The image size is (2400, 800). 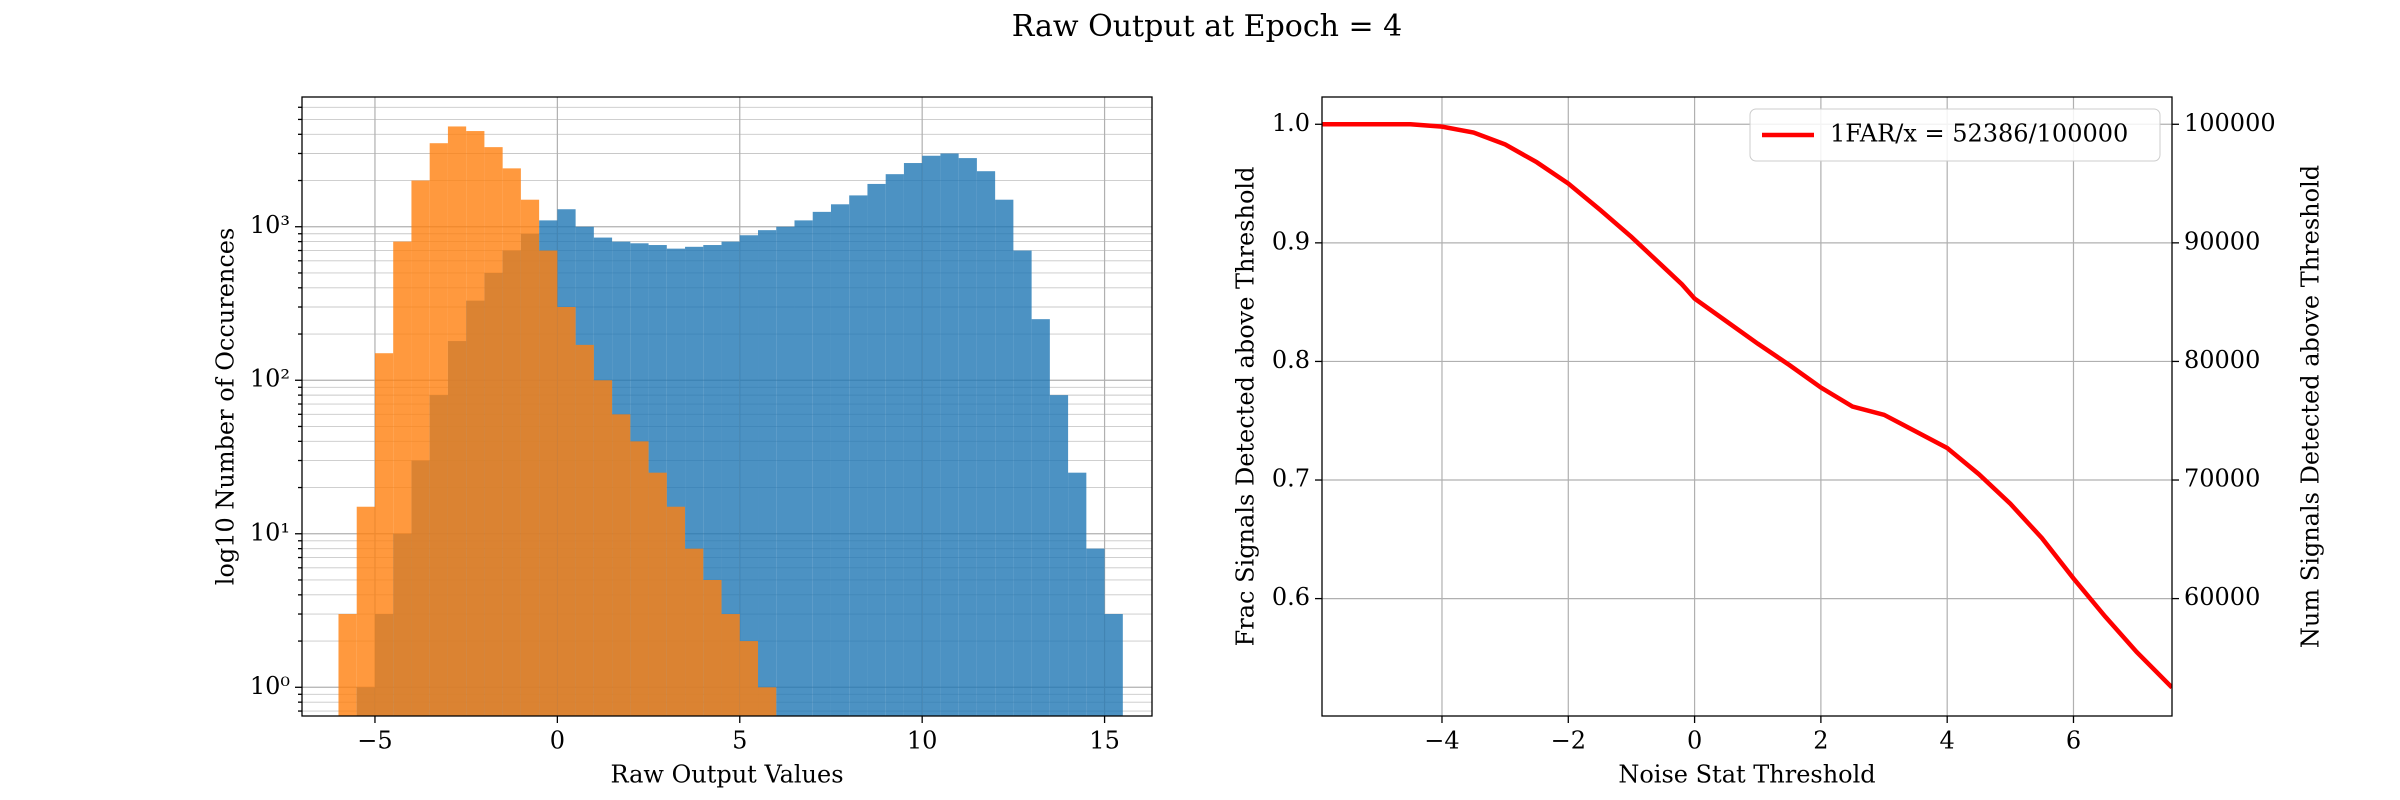 I want to click on y2-axis-label: Num Signals Detected above Threshold, so click(x=2311, y=406).